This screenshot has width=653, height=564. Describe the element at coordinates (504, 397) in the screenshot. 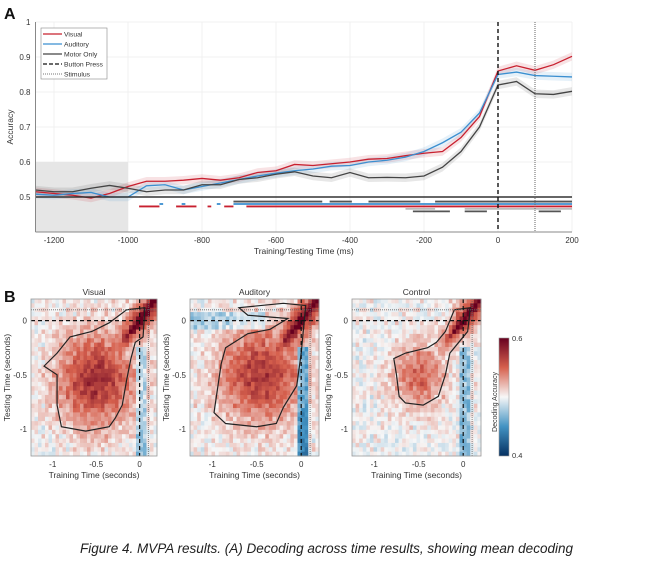

I see `colorbar-bar` at that location.